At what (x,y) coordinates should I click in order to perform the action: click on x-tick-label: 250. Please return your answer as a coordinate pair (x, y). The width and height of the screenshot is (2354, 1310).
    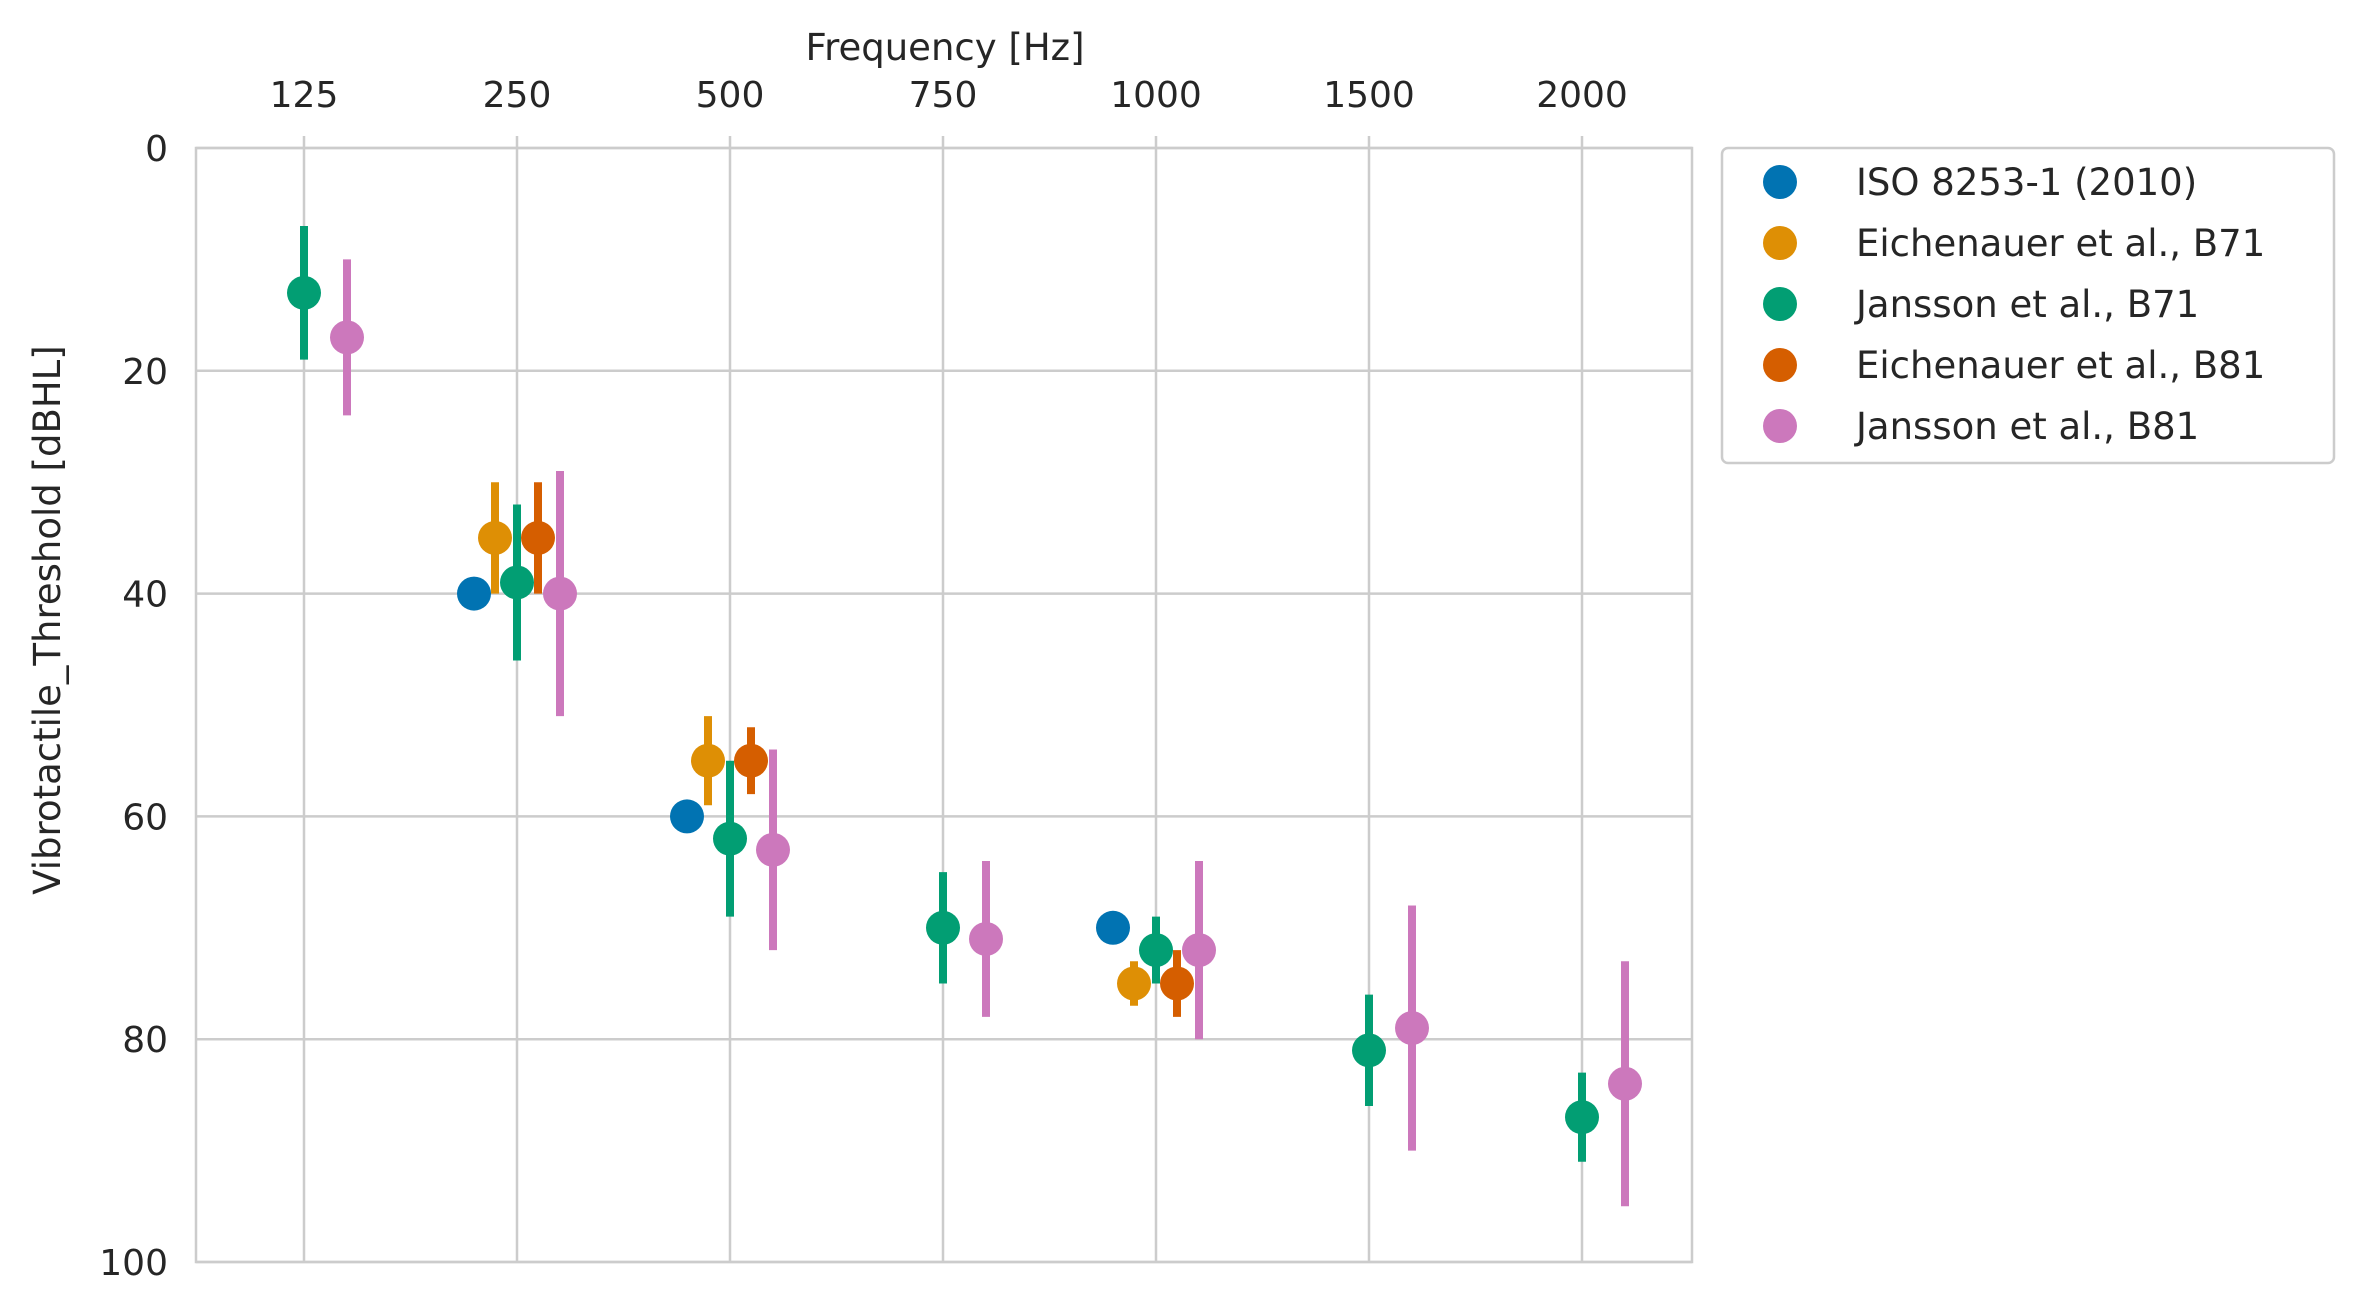
    Looking at the image, I should click on (517, 95).